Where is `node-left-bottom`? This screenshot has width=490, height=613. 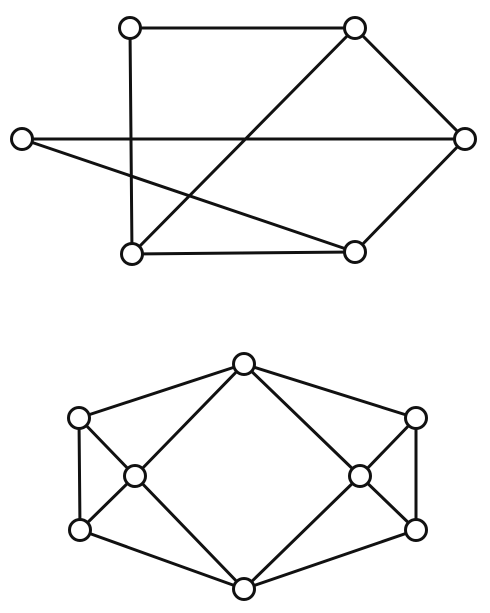 node-left-bottom is located at coordinates (80, 530).